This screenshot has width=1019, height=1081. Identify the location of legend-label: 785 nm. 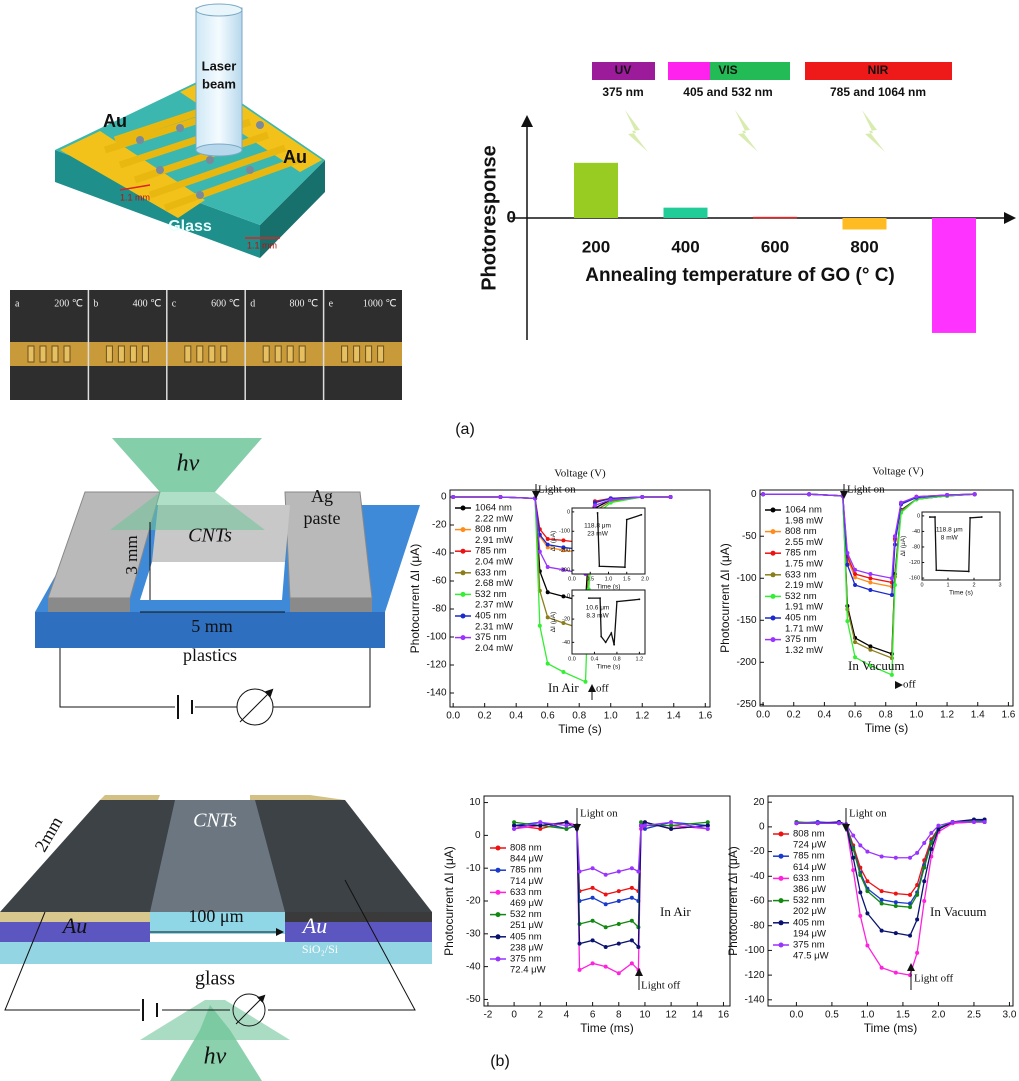
(801, 553).